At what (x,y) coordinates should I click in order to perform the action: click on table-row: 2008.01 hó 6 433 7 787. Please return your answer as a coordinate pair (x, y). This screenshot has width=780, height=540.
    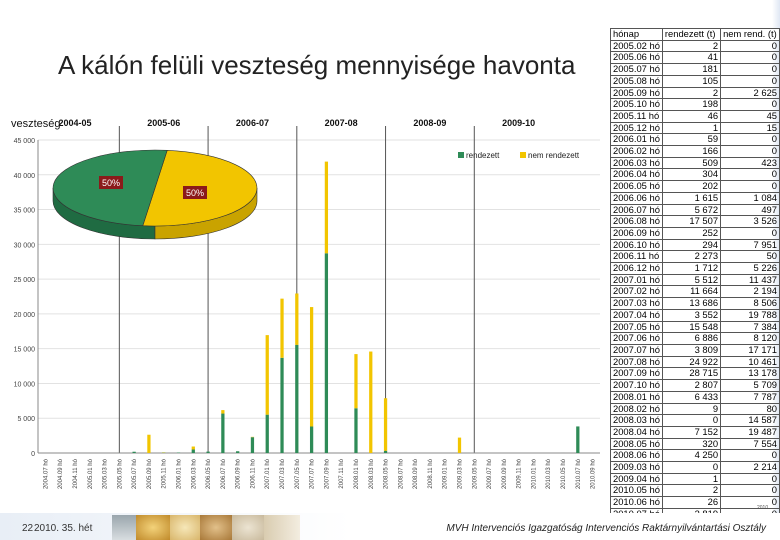
    Looking at the image, I should click on (695, 397).